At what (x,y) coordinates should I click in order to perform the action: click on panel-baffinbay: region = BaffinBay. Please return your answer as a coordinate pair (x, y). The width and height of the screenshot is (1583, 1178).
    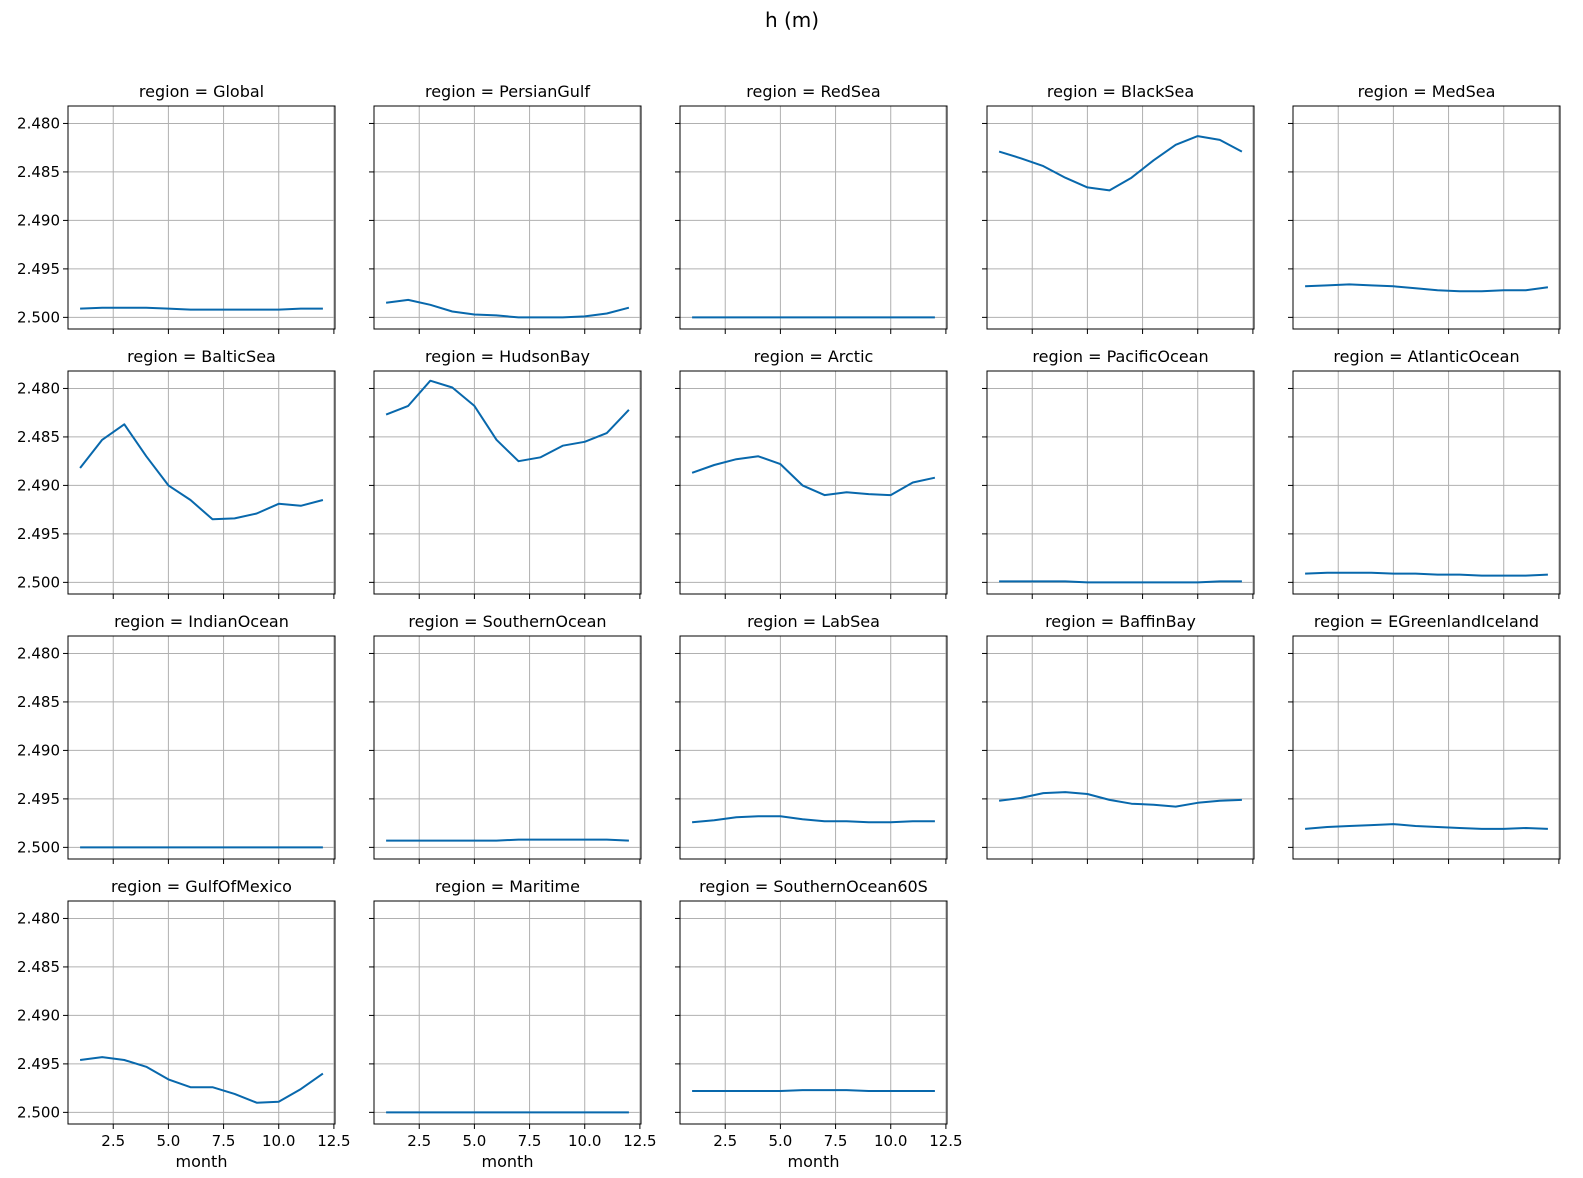
    Looking at the image, I should click on (1118, 738).